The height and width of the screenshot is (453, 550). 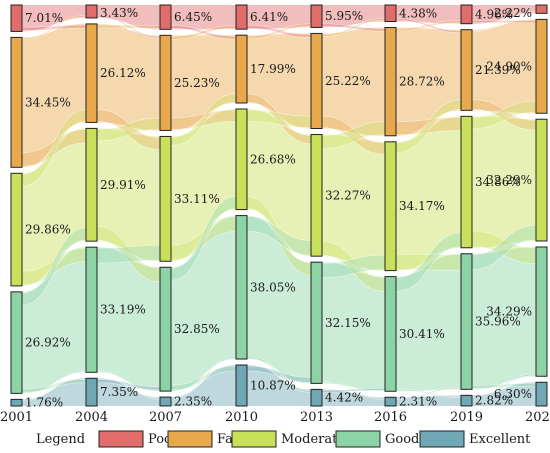 What do you see at coordinates (16, 18) in the screenshot?
I see `node-poor-2001` at bounding box center [16, 18].